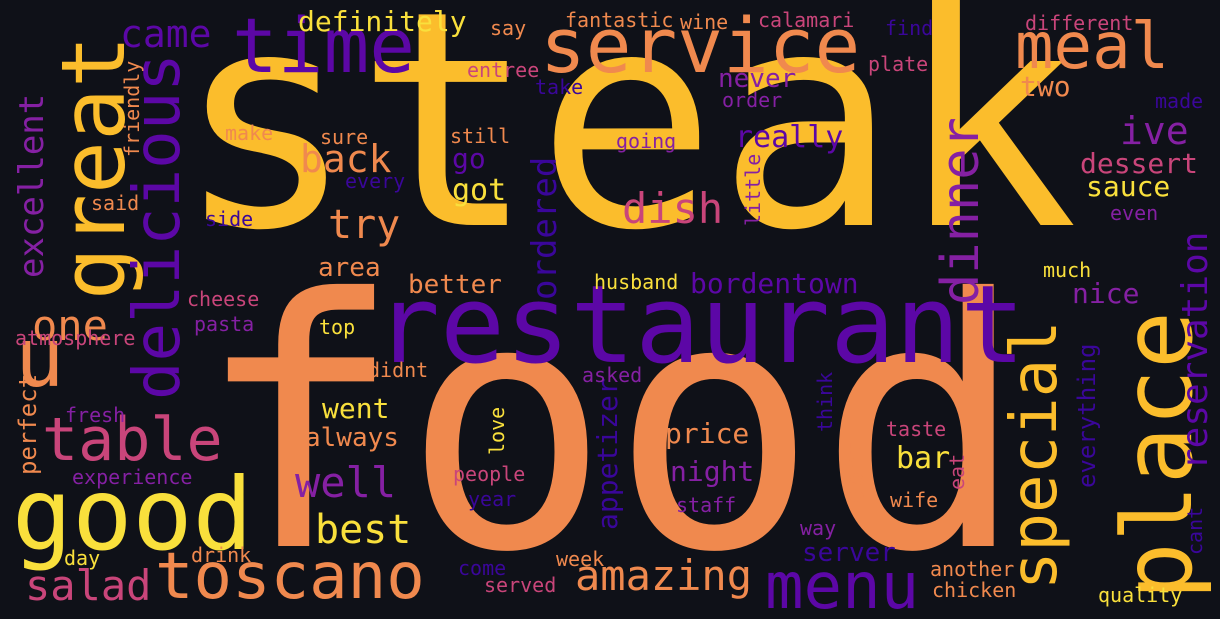 The height and width of the screenshot is (619, 1220). Describe the element at coordinates (382, 21) in the screenshot. I see `word-definitely: definitely` at that location.